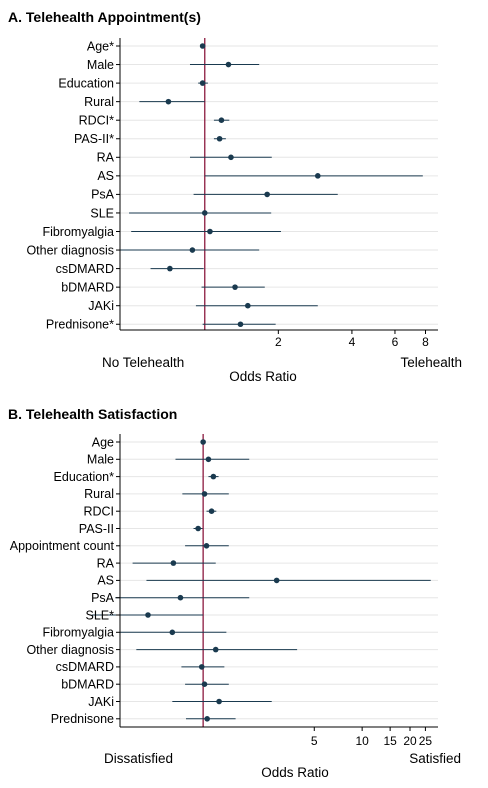 This screenshot has height=788, width=488. What do you see at coordinates (96, 529) in the screenshot?
I see `y-tick-label: PAS-II` at bounding box center [96, 529].